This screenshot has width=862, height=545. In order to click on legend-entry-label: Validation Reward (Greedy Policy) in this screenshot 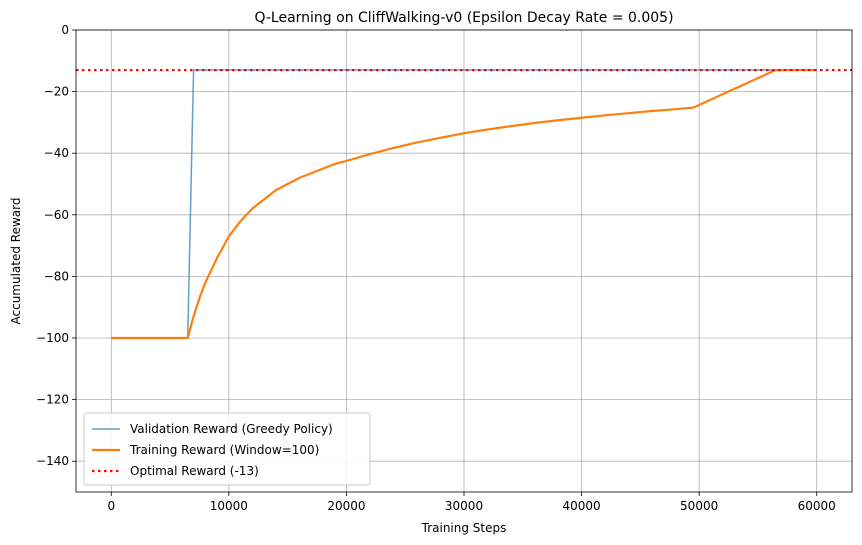, I will do `click(231, 429)`.